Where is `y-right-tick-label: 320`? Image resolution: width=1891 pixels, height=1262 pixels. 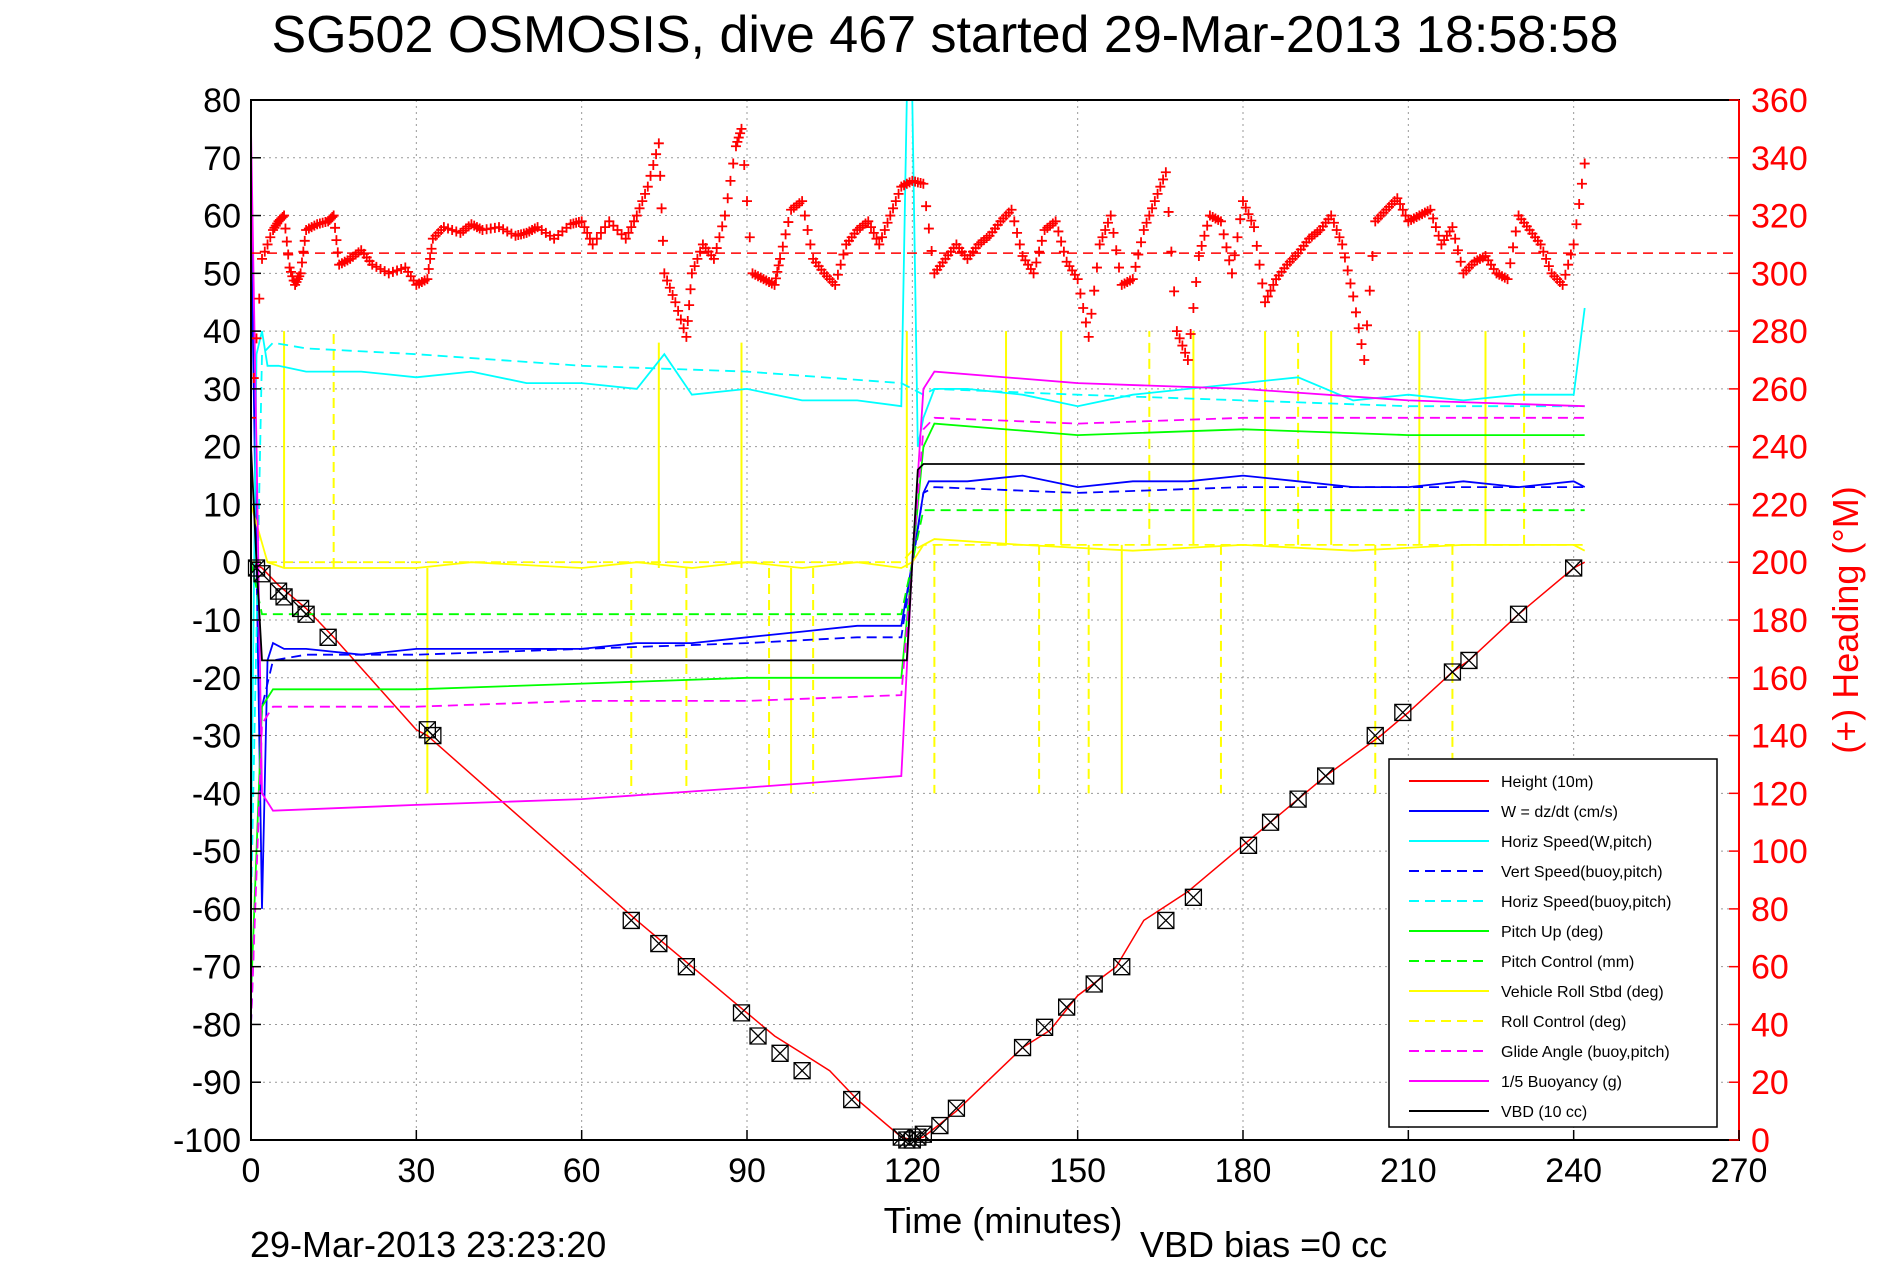
y-right-tick-label: 320 is located at coordinates (1779, 217).